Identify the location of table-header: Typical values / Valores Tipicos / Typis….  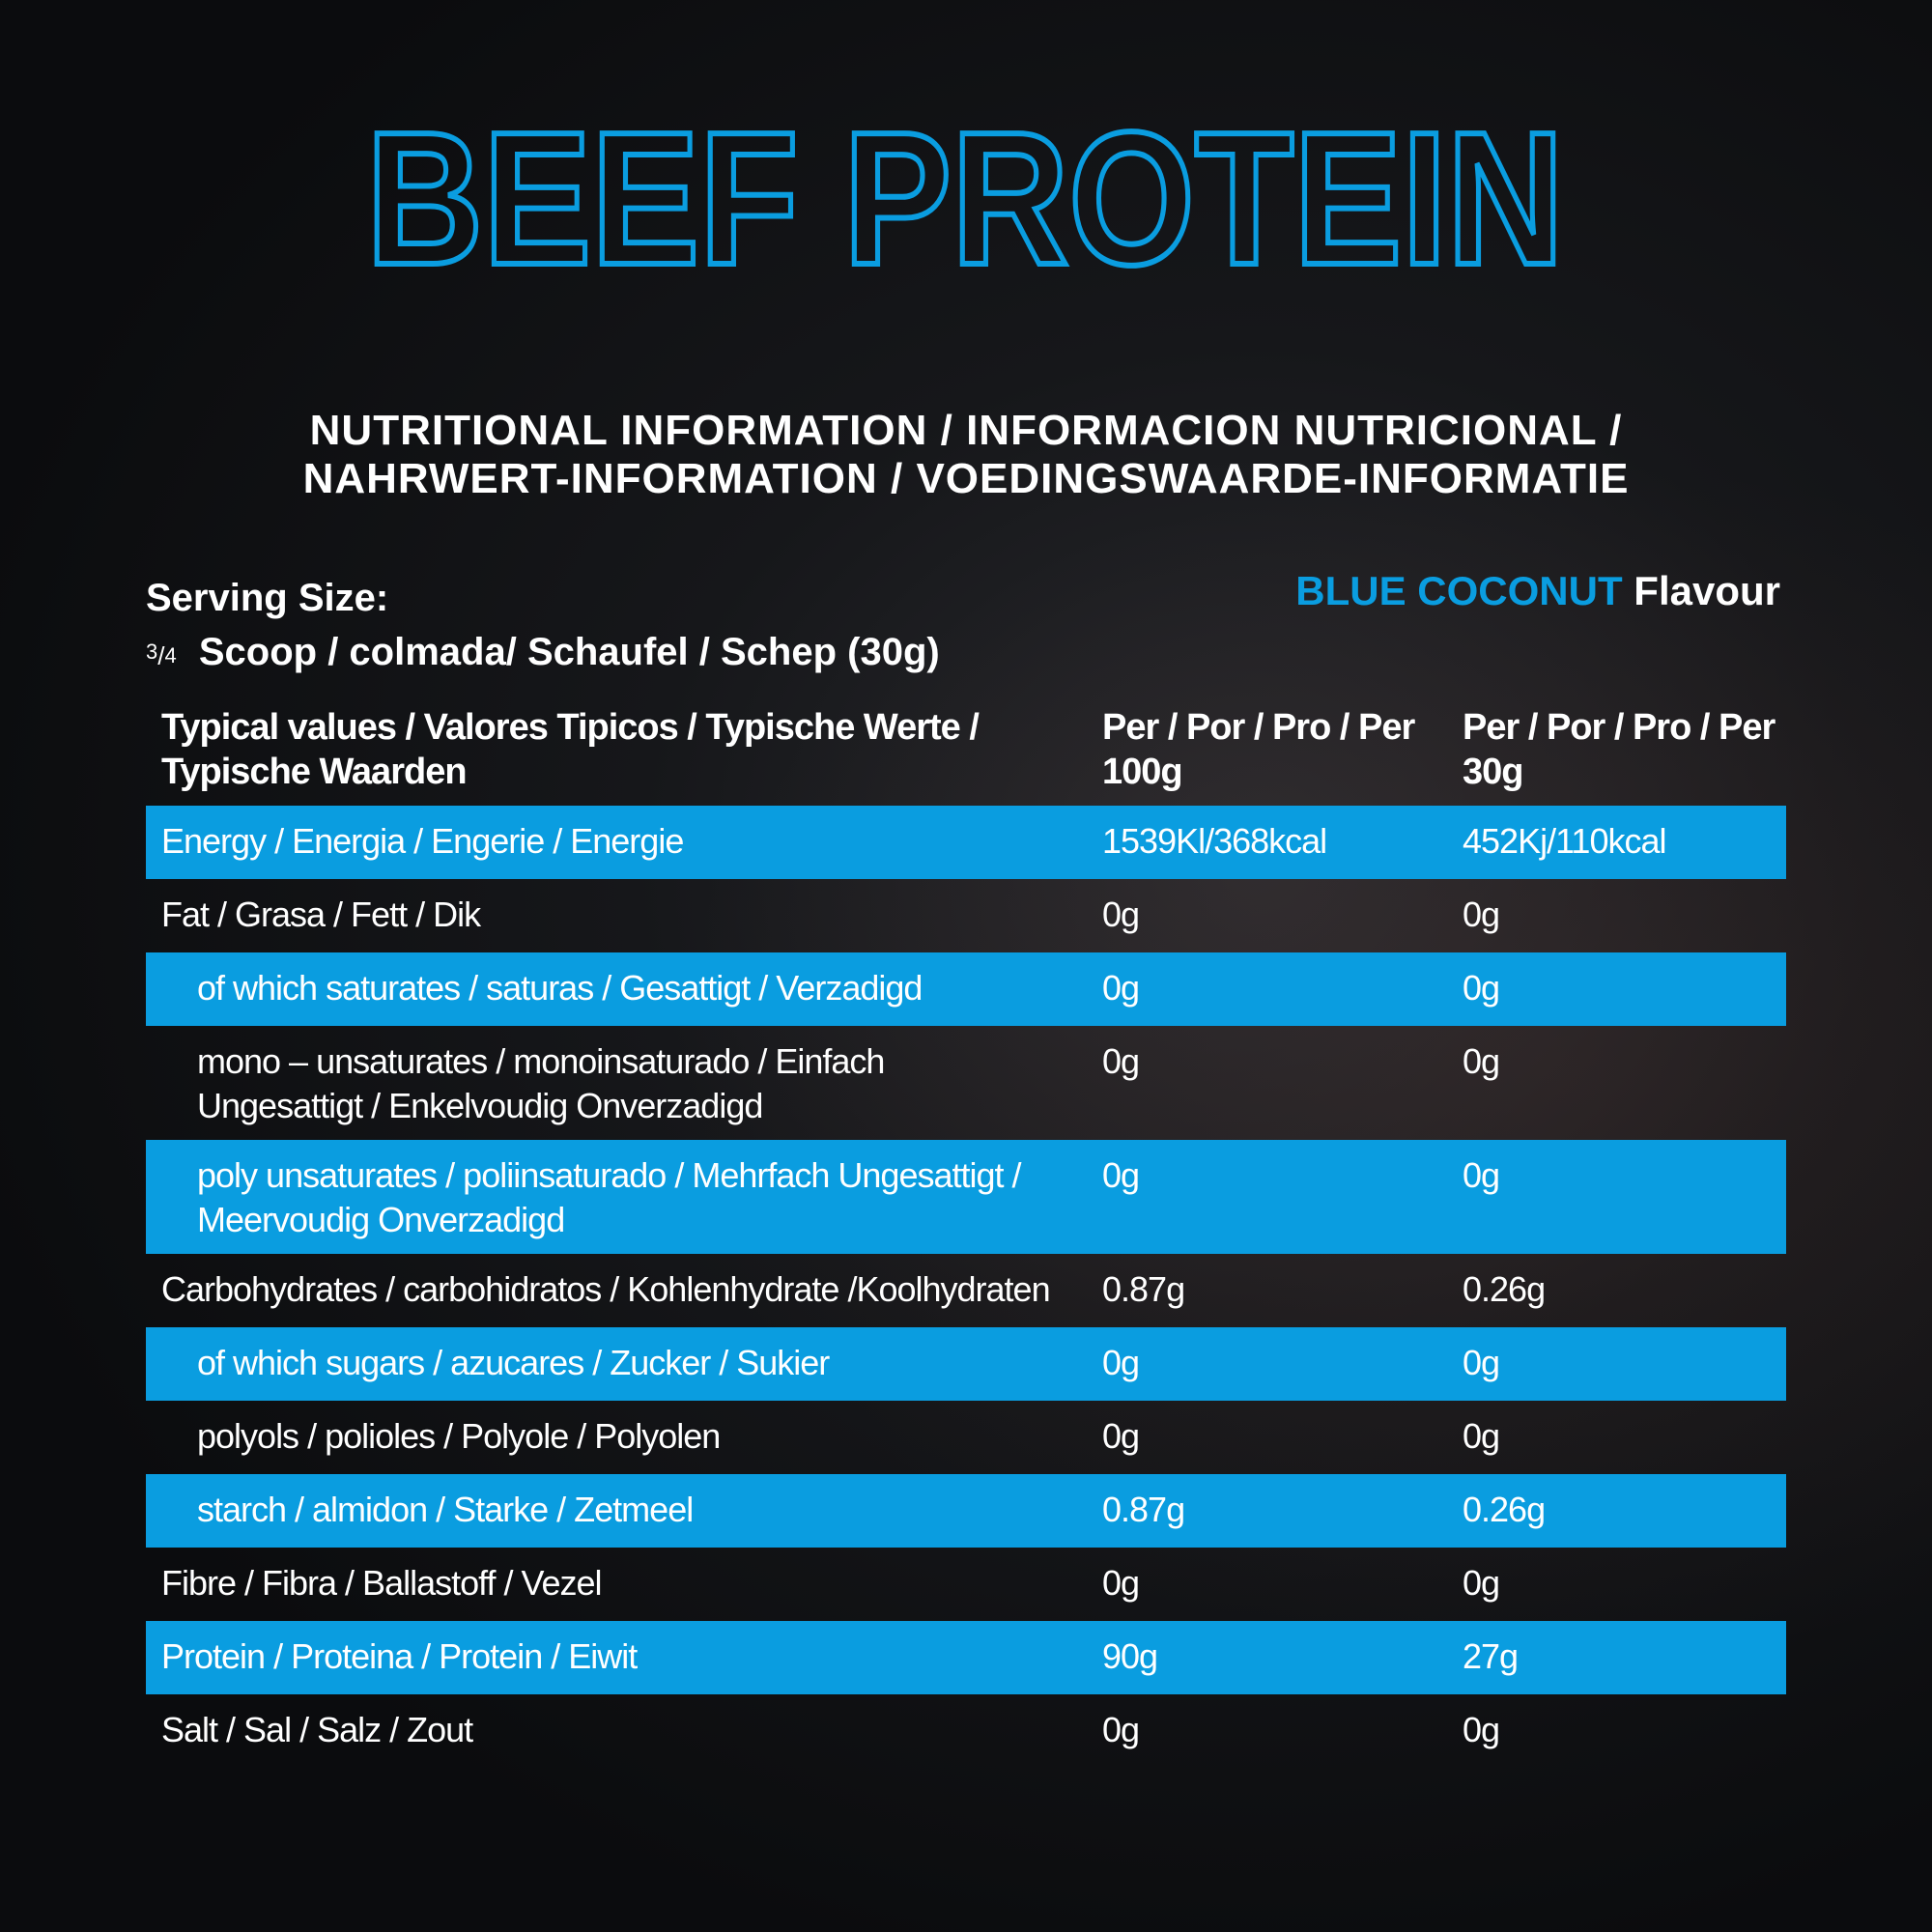
(966, 755).